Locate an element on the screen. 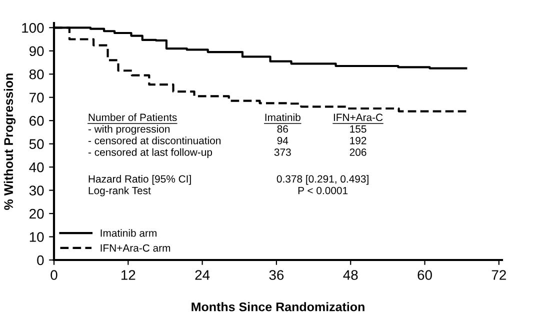  annotation: Log-rank Test is located at coordinates (119, 191).